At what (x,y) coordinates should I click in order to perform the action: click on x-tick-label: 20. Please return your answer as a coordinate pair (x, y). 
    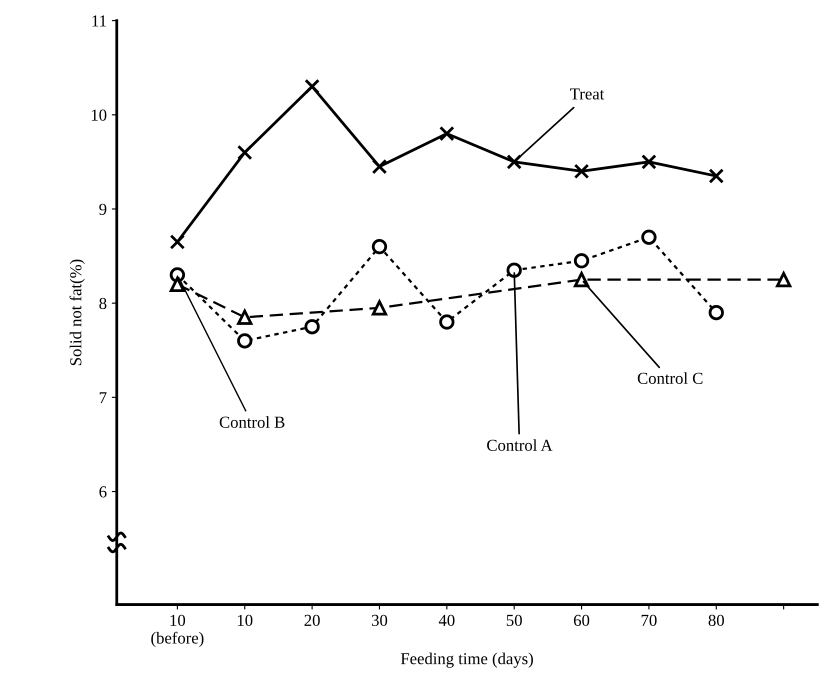
    Looking at the image, I should click on (312, 620).